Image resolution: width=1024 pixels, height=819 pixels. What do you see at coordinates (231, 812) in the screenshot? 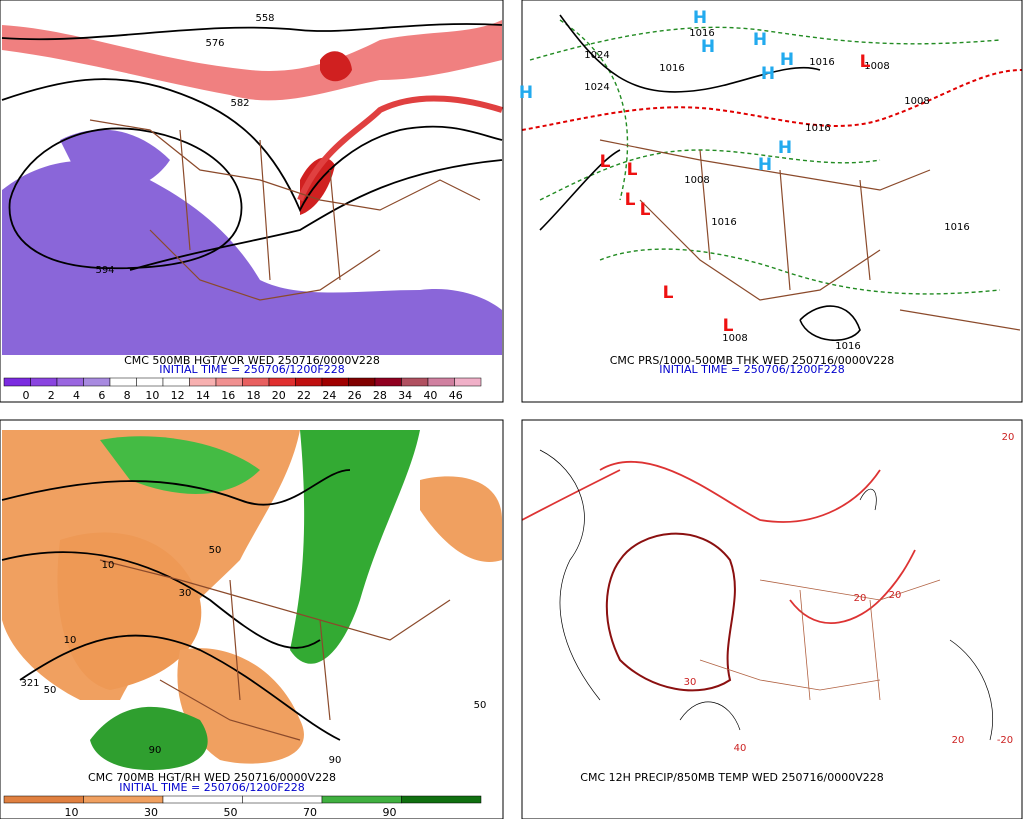
I see `colorbar-label: 50` at bounding box center [231, 812].